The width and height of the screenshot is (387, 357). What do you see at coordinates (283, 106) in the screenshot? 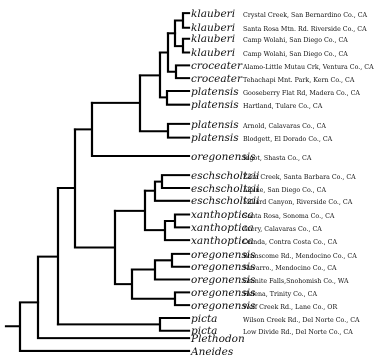
I see `locality-label: Hartland, Tulare Co., CA` at bounding box center [283, 106].